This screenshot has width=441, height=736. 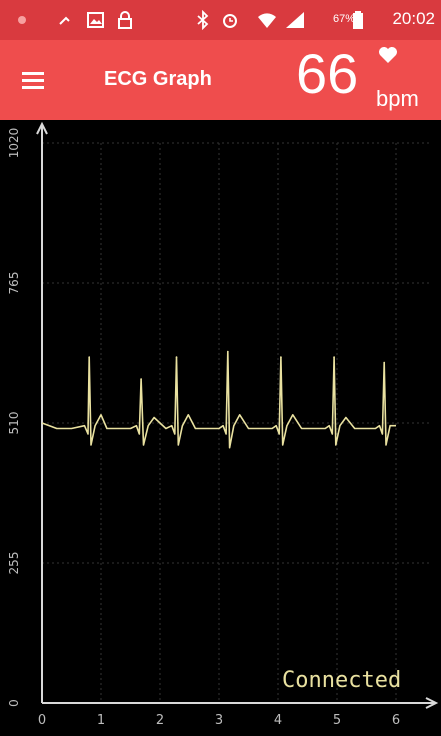 I want to click on y-tick-label: 765, so click(x=14, y=283).